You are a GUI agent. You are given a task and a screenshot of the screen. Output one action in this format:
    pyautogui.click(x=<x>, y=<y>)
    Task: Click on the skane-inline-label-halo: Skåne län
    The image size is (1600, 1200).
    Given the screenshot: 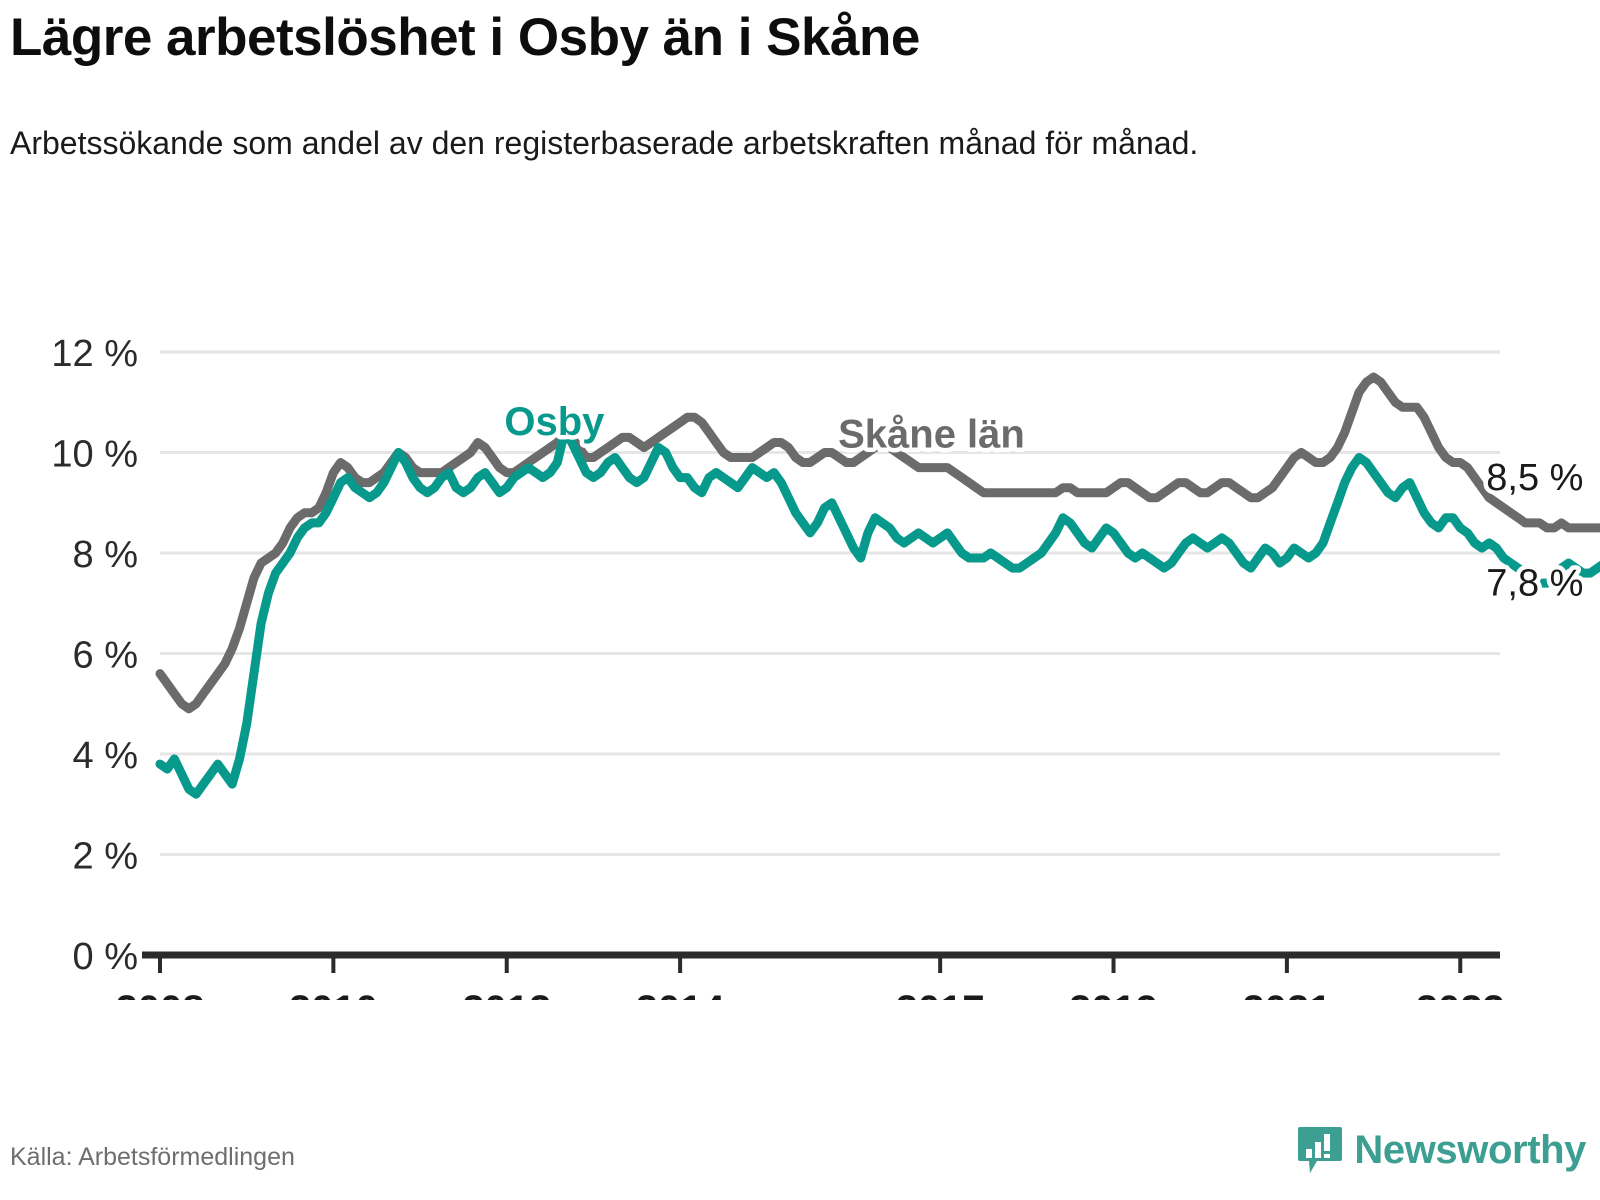 What is the action you would take?
    pyautogui.click(x=931, y=434)
    